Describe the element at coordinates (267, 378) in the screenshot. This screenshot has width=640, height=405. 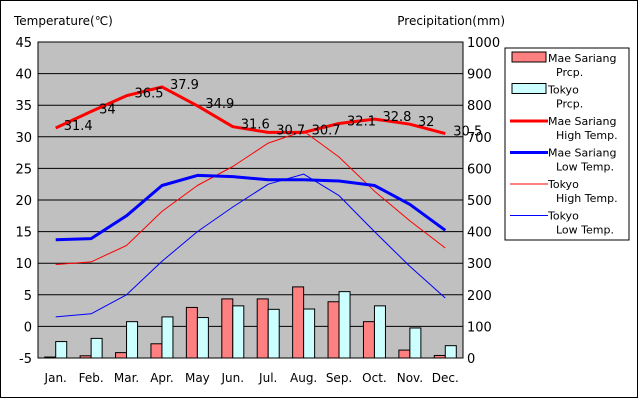
I see `x-tick-label: Jul.` at that location.